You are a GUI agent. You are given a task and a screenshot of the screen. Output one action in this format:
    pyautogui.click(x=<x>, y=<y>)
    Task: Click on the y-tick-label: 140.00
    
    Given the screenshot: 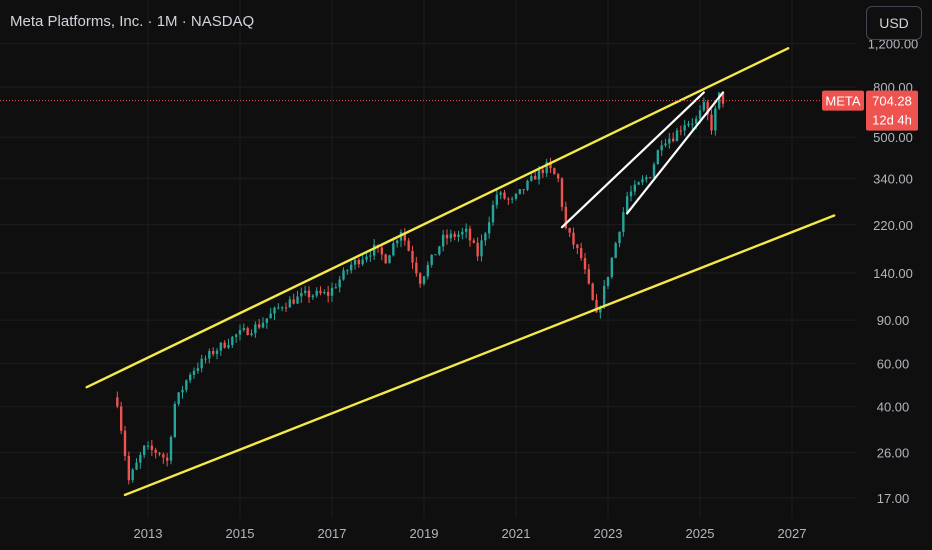 What is the action you would take?
    pyautogui.click(x=893, y=273)
    